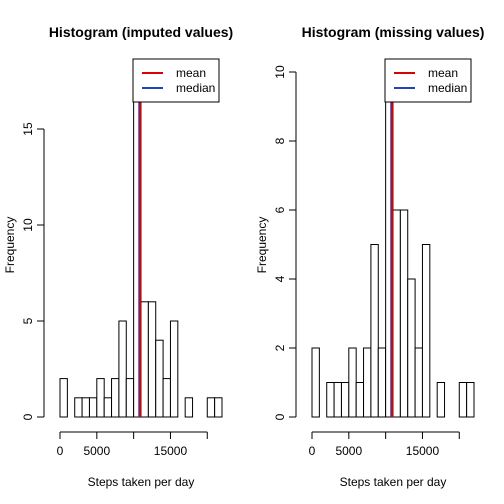 This screenshot has height=504, width=504. Describe the element at coordinates (141, 32) in the screenshot. I see `imputed-title: Histogram (imputed values)` at that location.